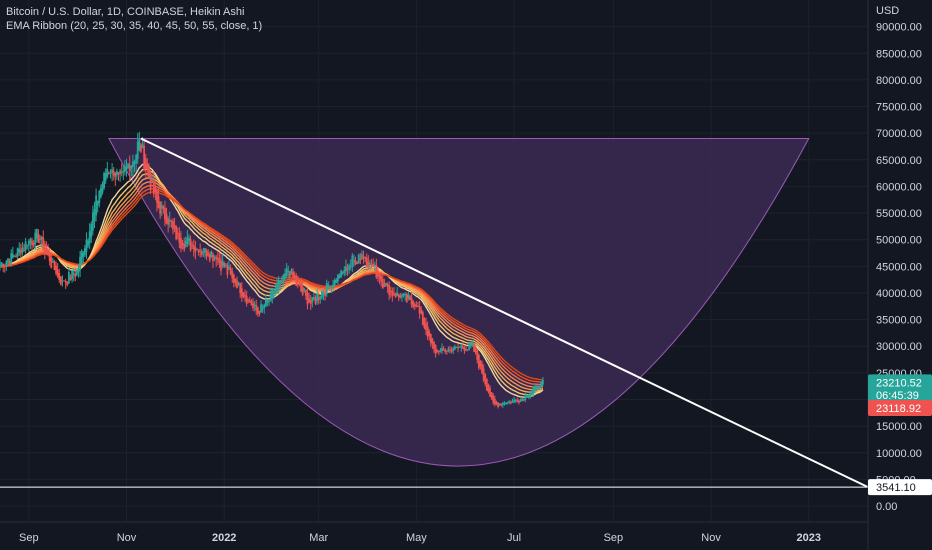 The image size is (932, 550). Describe the element at coordinates (224, 538) in the screenshot. I see `time-tick-label: 2022` at that location.